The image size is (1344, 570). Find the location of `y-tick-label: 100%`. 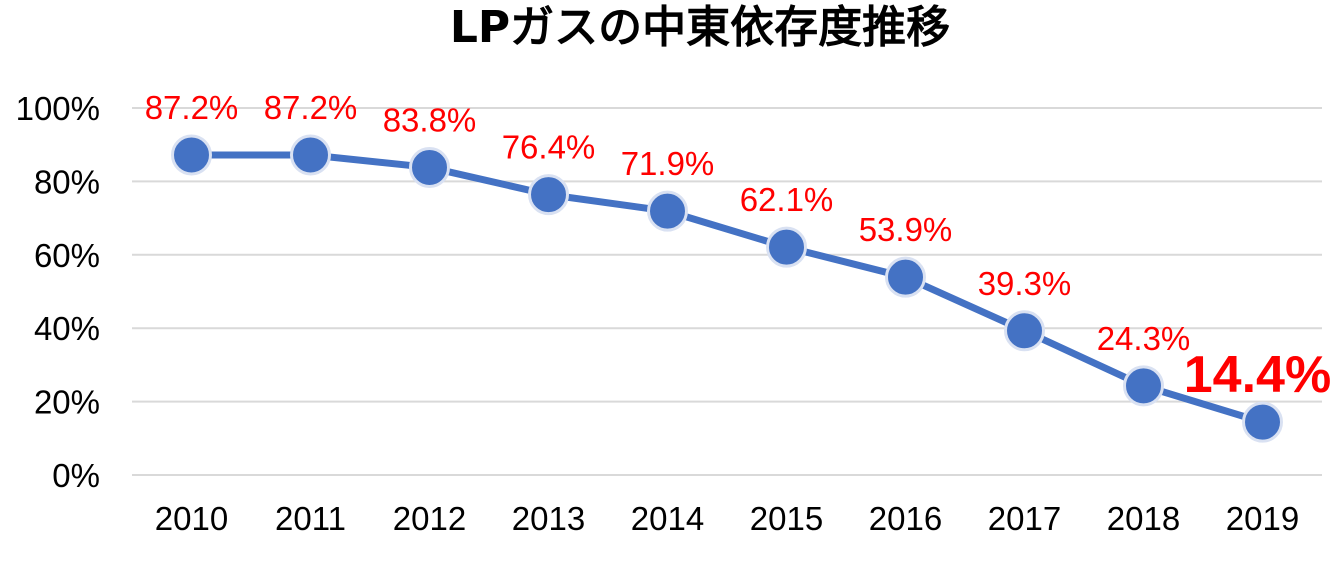

y-tick-label: 100% is located at coordinates (58, 108).